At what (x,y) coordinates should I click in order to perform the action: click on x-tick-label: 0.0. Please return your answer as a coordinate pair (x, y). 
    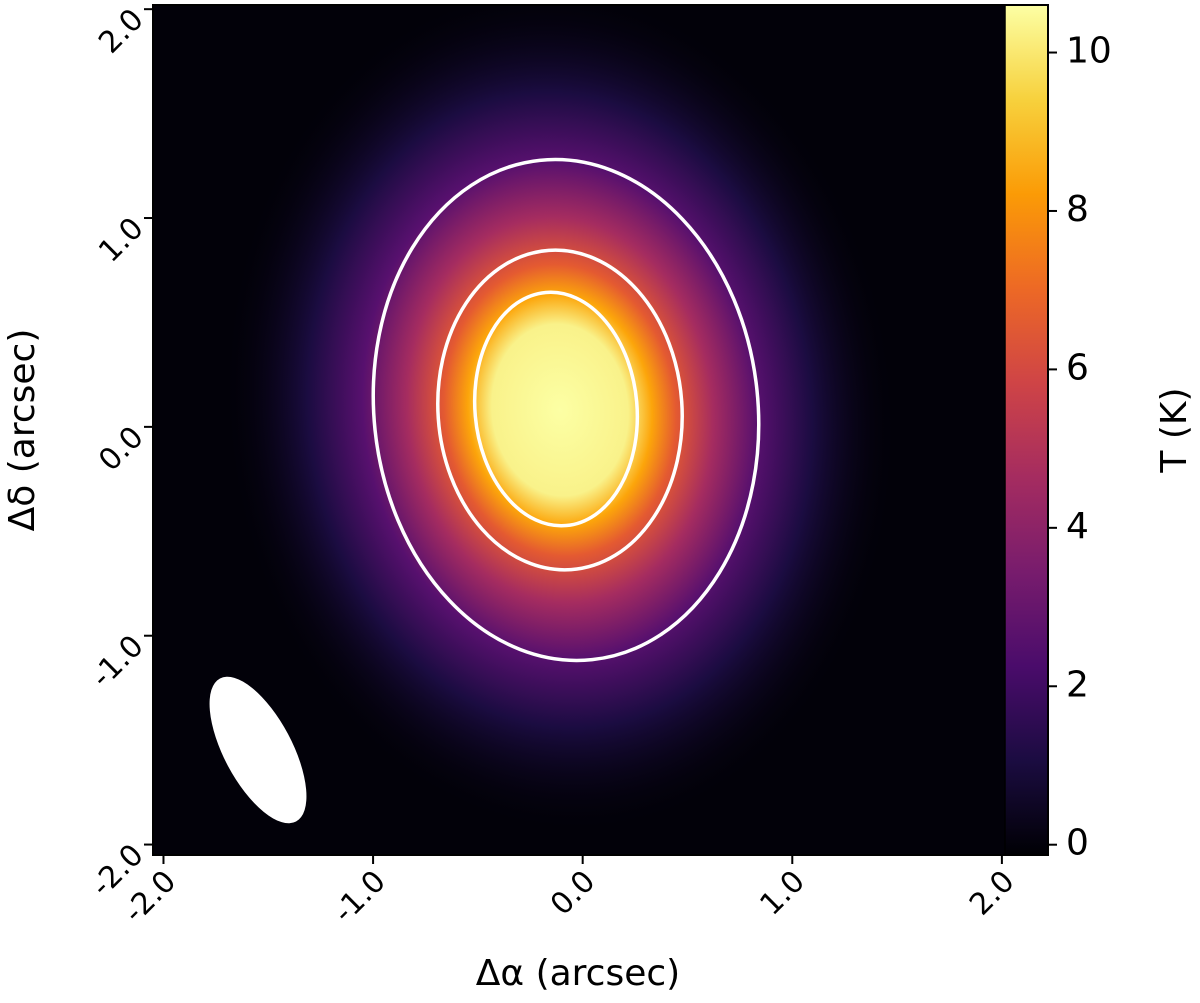
    Looking at the image, I should click on (573, 893).